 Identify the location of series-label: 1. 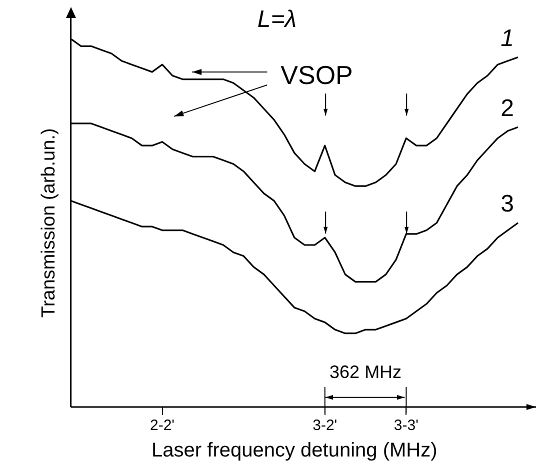
(507, 38).